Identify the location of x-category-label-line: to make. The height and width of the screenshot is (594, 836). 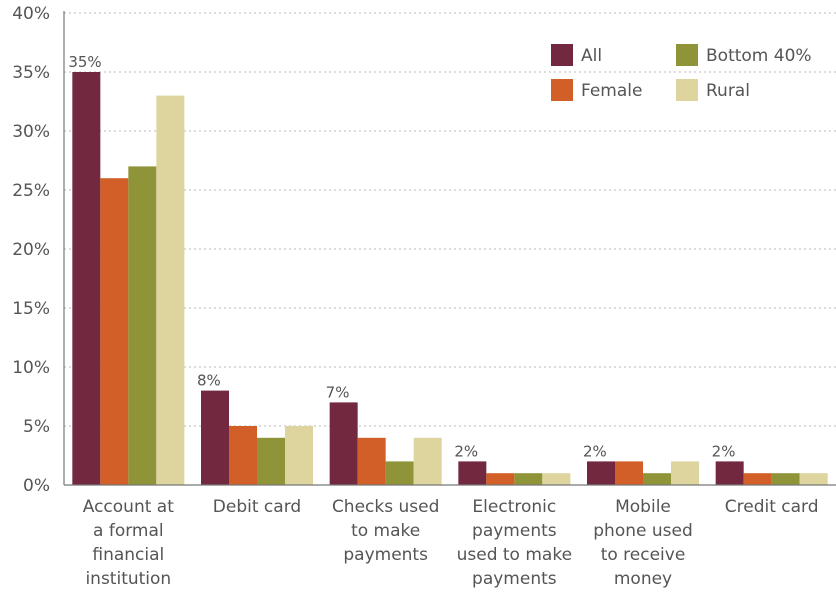
(385, 531).